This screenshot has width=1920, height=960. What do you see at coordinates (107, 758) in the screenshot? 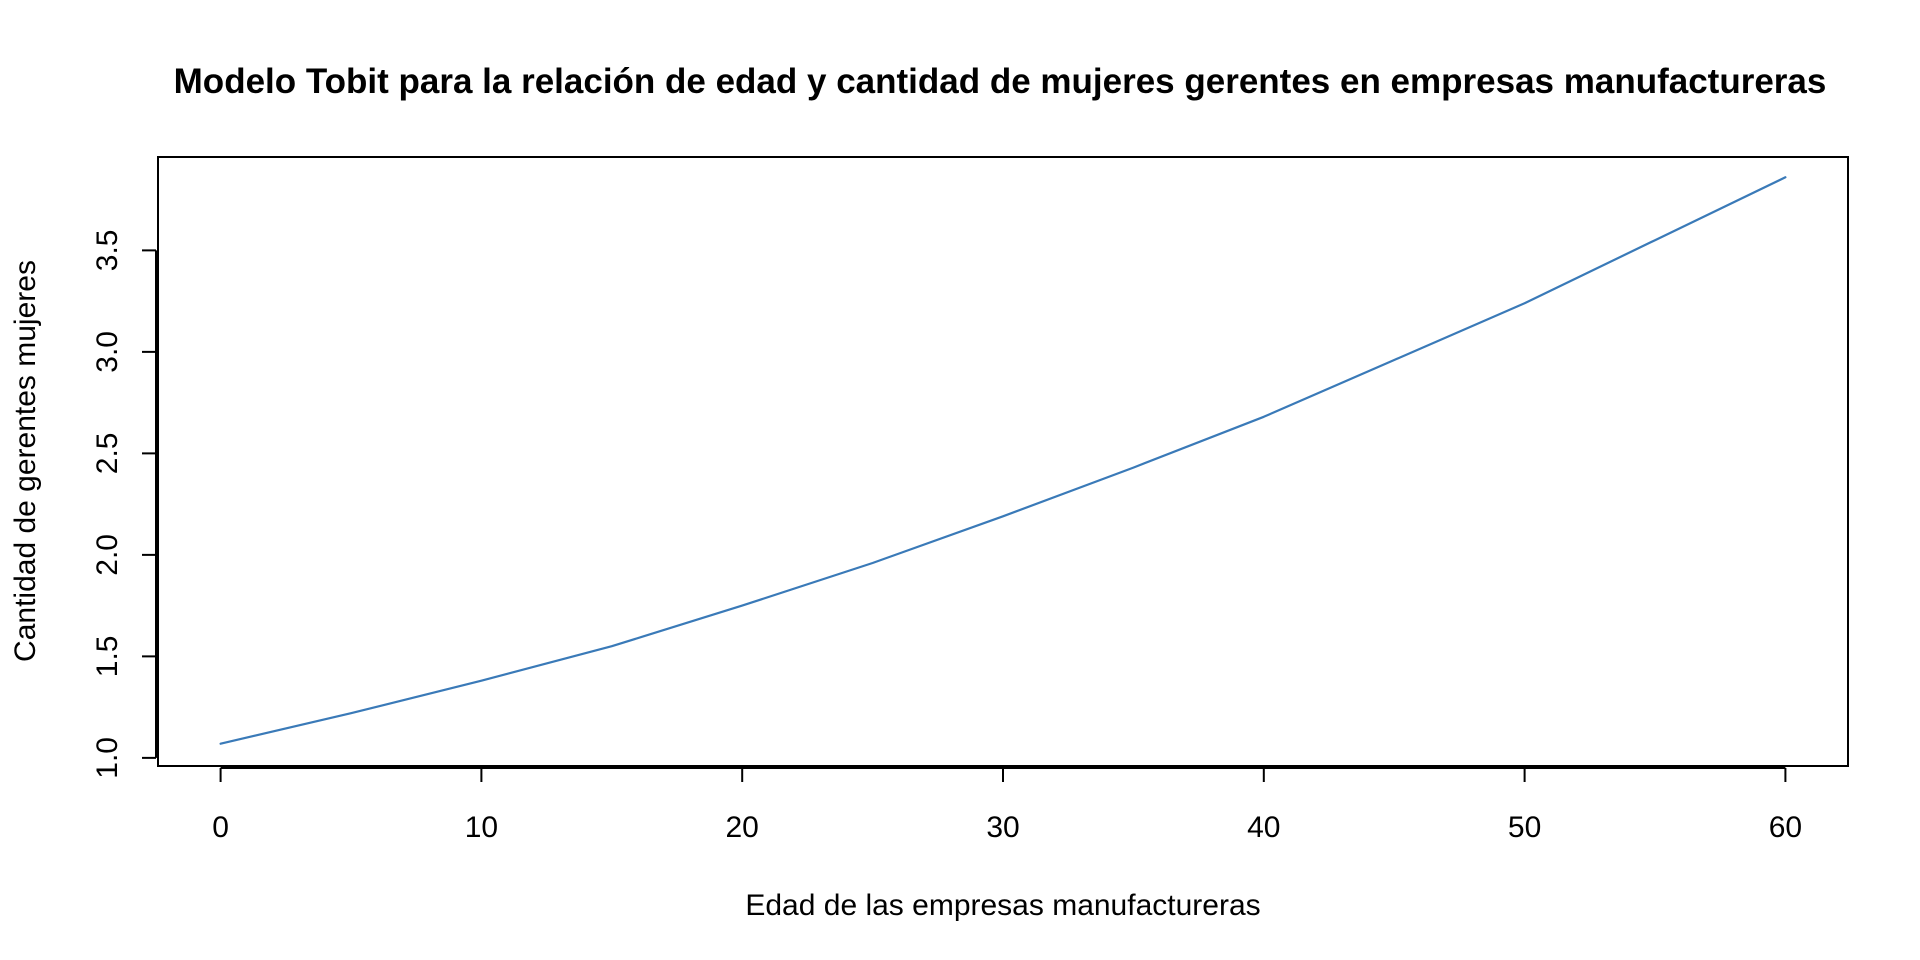
I see `y-tick-label: 1.0` at bounding box center [107, 758].